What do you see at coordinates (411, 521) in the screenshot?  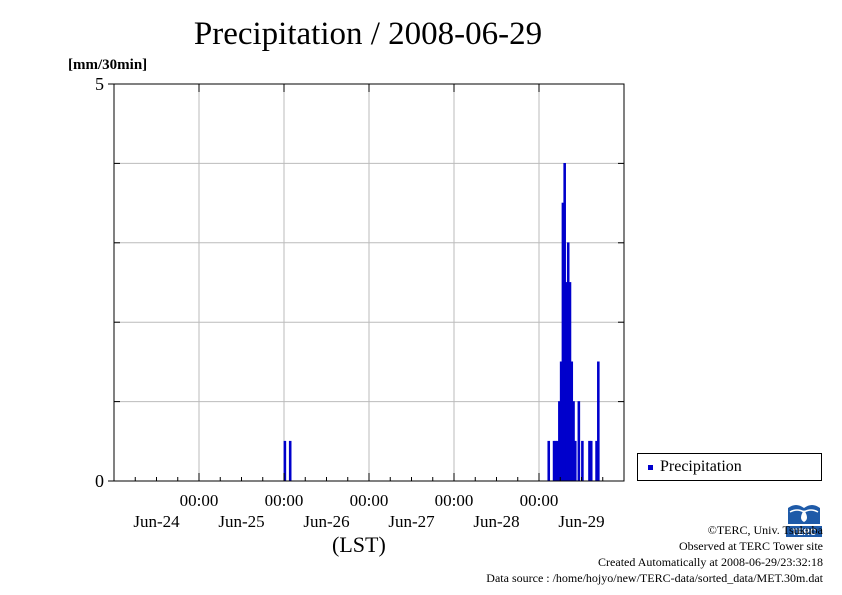 I see `x-tick-date-label: Jun-27` at bounding box center [411, 521].